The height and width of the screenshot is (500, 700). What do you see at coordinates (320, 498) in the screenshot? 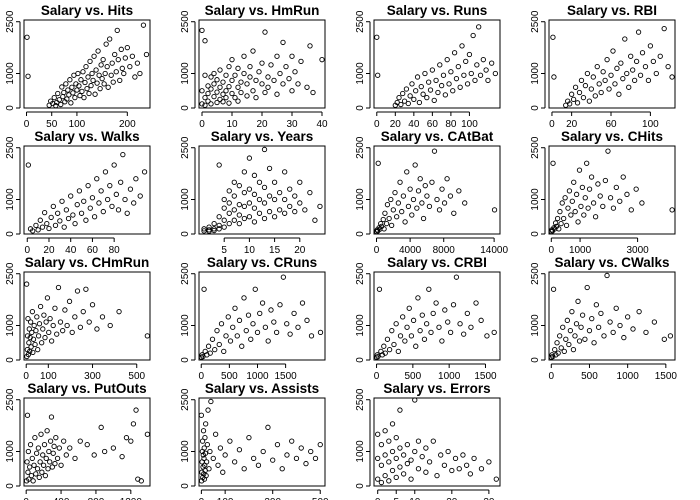
I see `x-tick-label: 500` at bounding box center [320, 498].